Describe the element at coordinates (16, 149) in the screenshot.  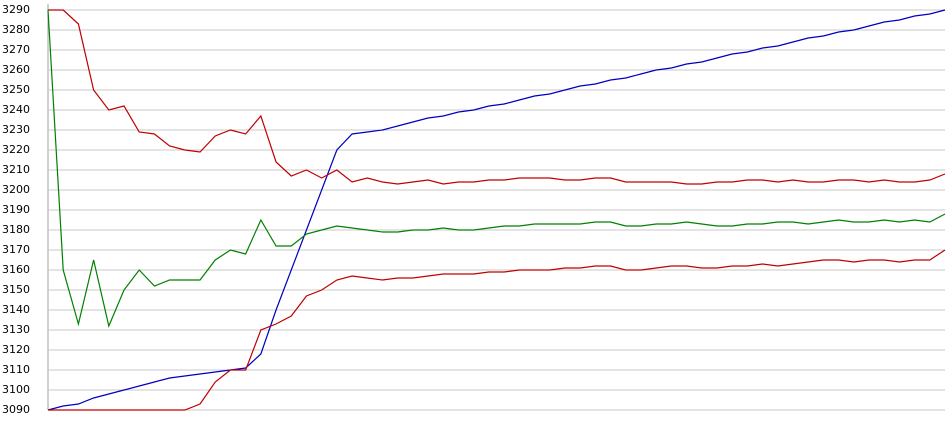
I see `y-tick-label: 3220` at that location.